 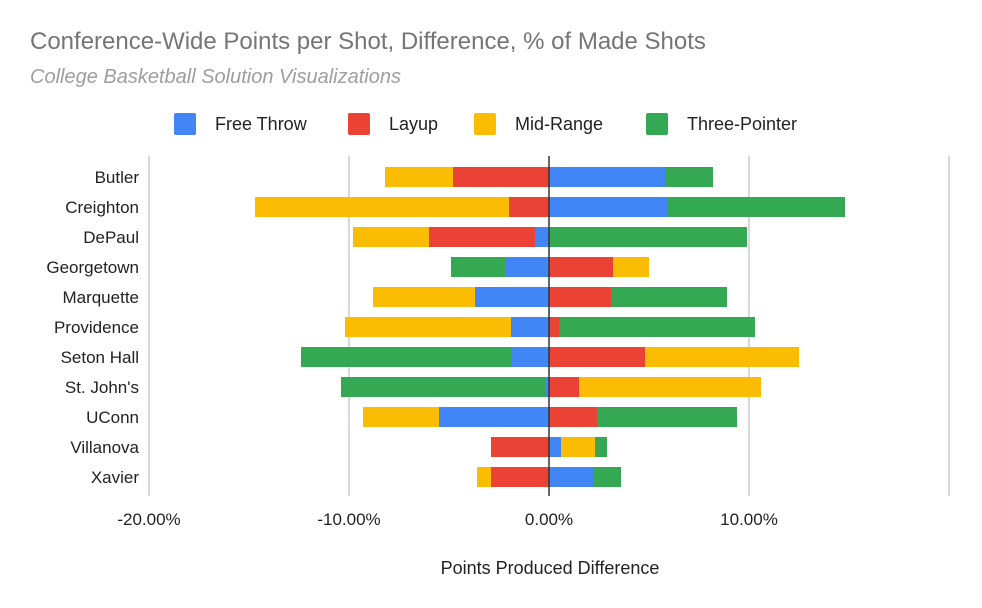 What do you see at coordinates (542, 237) in the screenshot?
I see `bar-depaul-free-throw` at bounding box center [542, 237].